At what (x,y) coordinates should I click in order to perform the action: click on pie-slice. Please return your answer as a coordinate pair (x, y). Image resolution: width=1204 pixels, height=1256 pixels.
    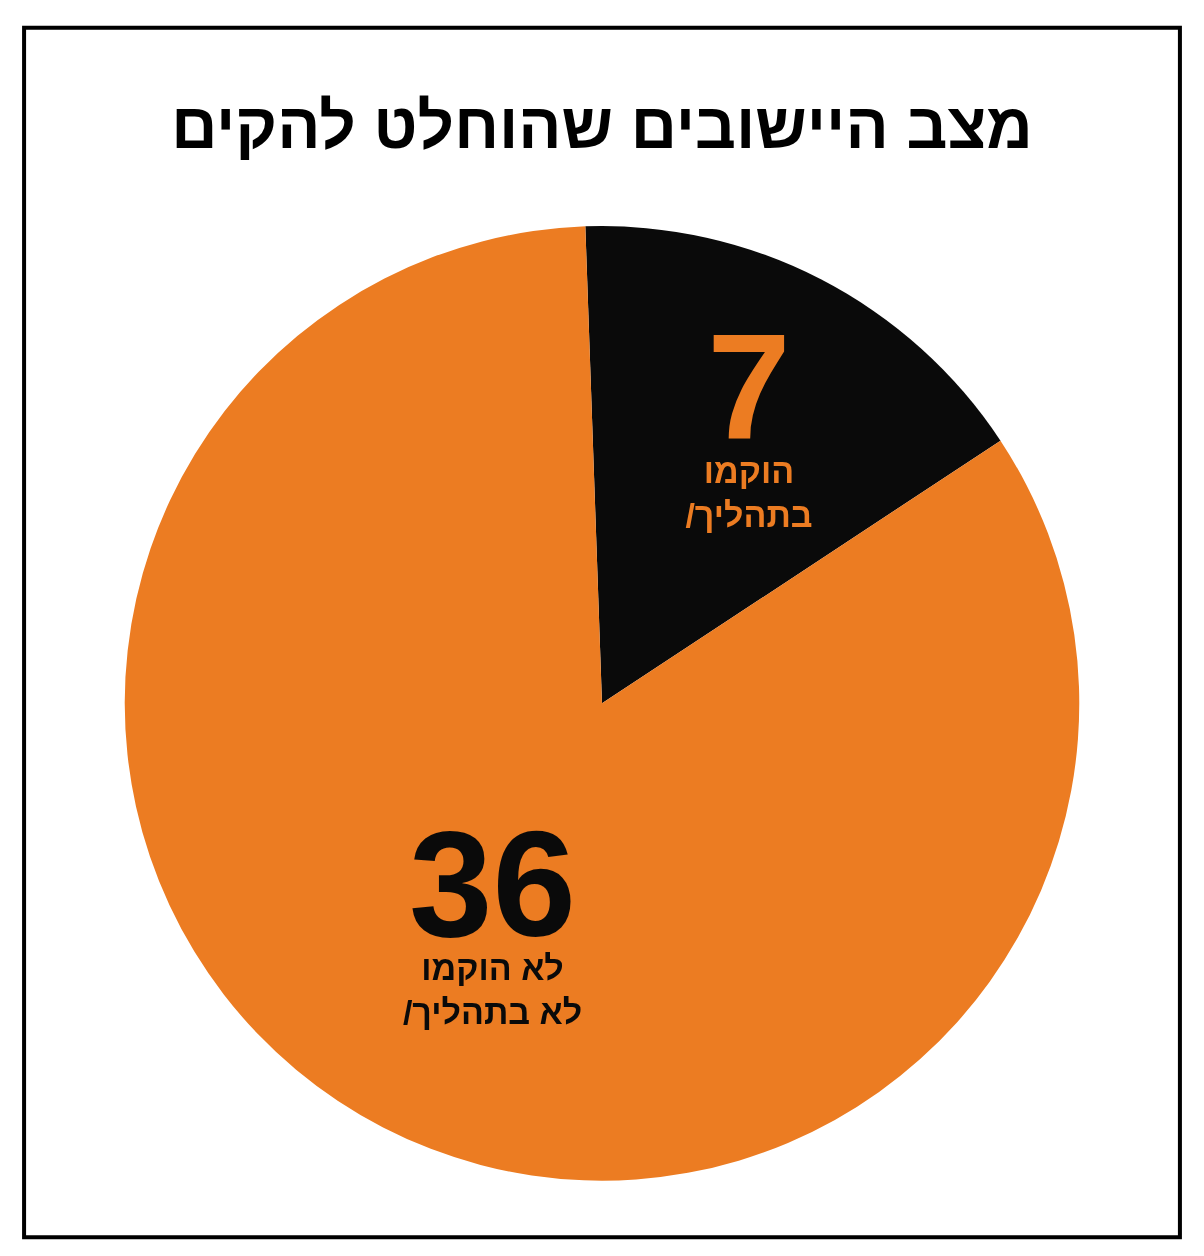
    Looking at the image, I should click on (793, 465).